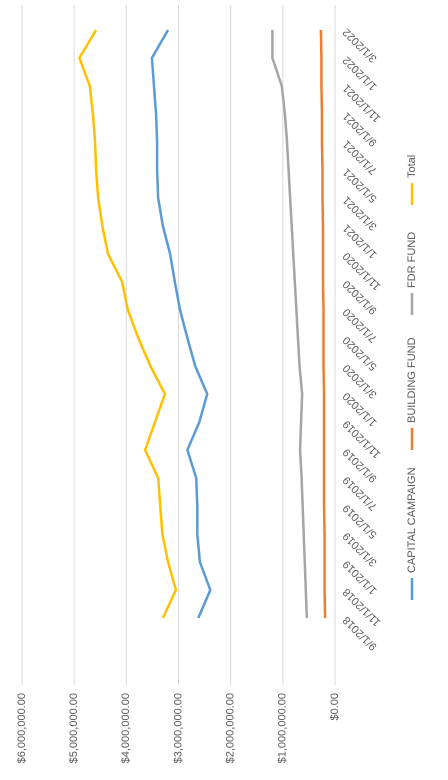  I want to click on legend-label: BUILDING FUND, so click(412, 380).